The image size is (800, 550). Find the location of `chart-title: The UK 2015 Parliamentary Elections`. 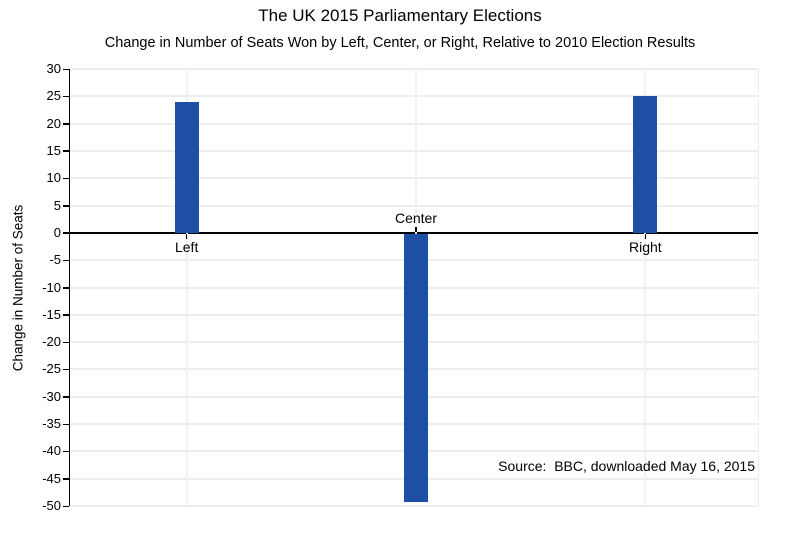

chart-title: The UK 2015 Parliamentary Elections is located at coordinates (400, 15).